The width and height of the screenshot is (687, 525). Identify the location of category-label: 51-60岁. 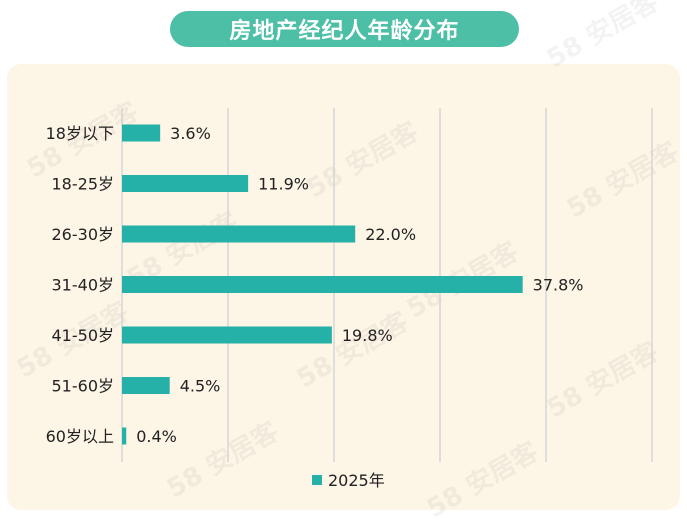
(83, 386).